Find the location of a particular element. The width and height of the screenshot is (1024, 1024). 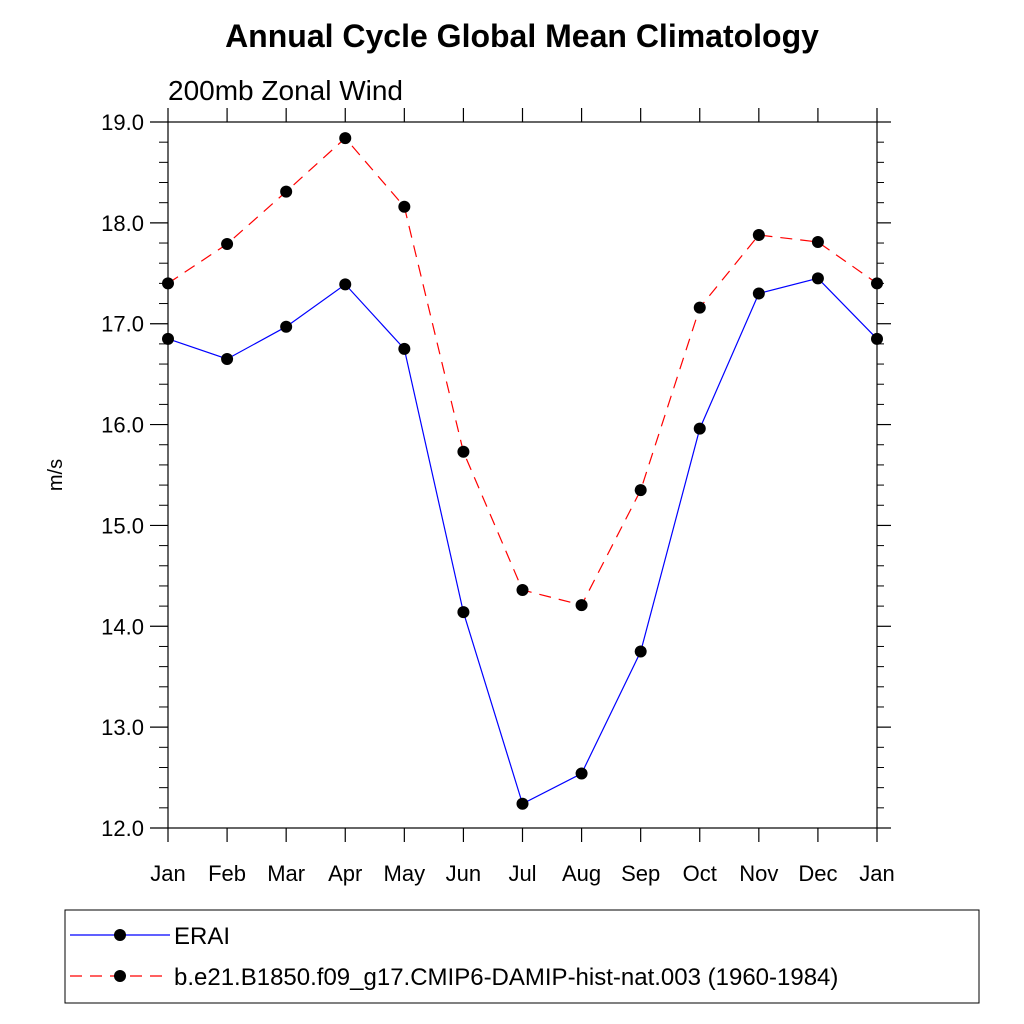

x-tick-label: Mar is located at coordinates (286, 873).